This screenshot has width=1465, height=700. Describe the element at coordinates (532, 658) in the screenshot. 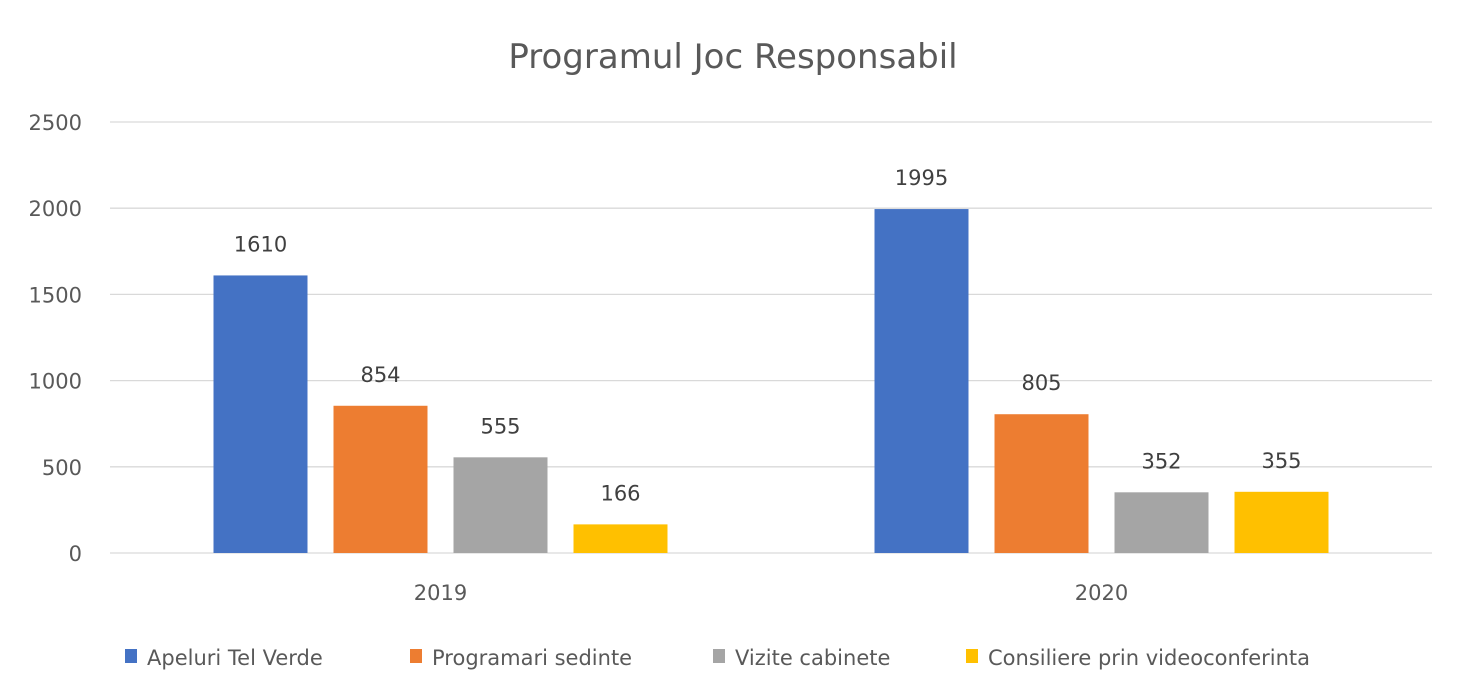

I see `legend-label: Programari sedinte` at that location.